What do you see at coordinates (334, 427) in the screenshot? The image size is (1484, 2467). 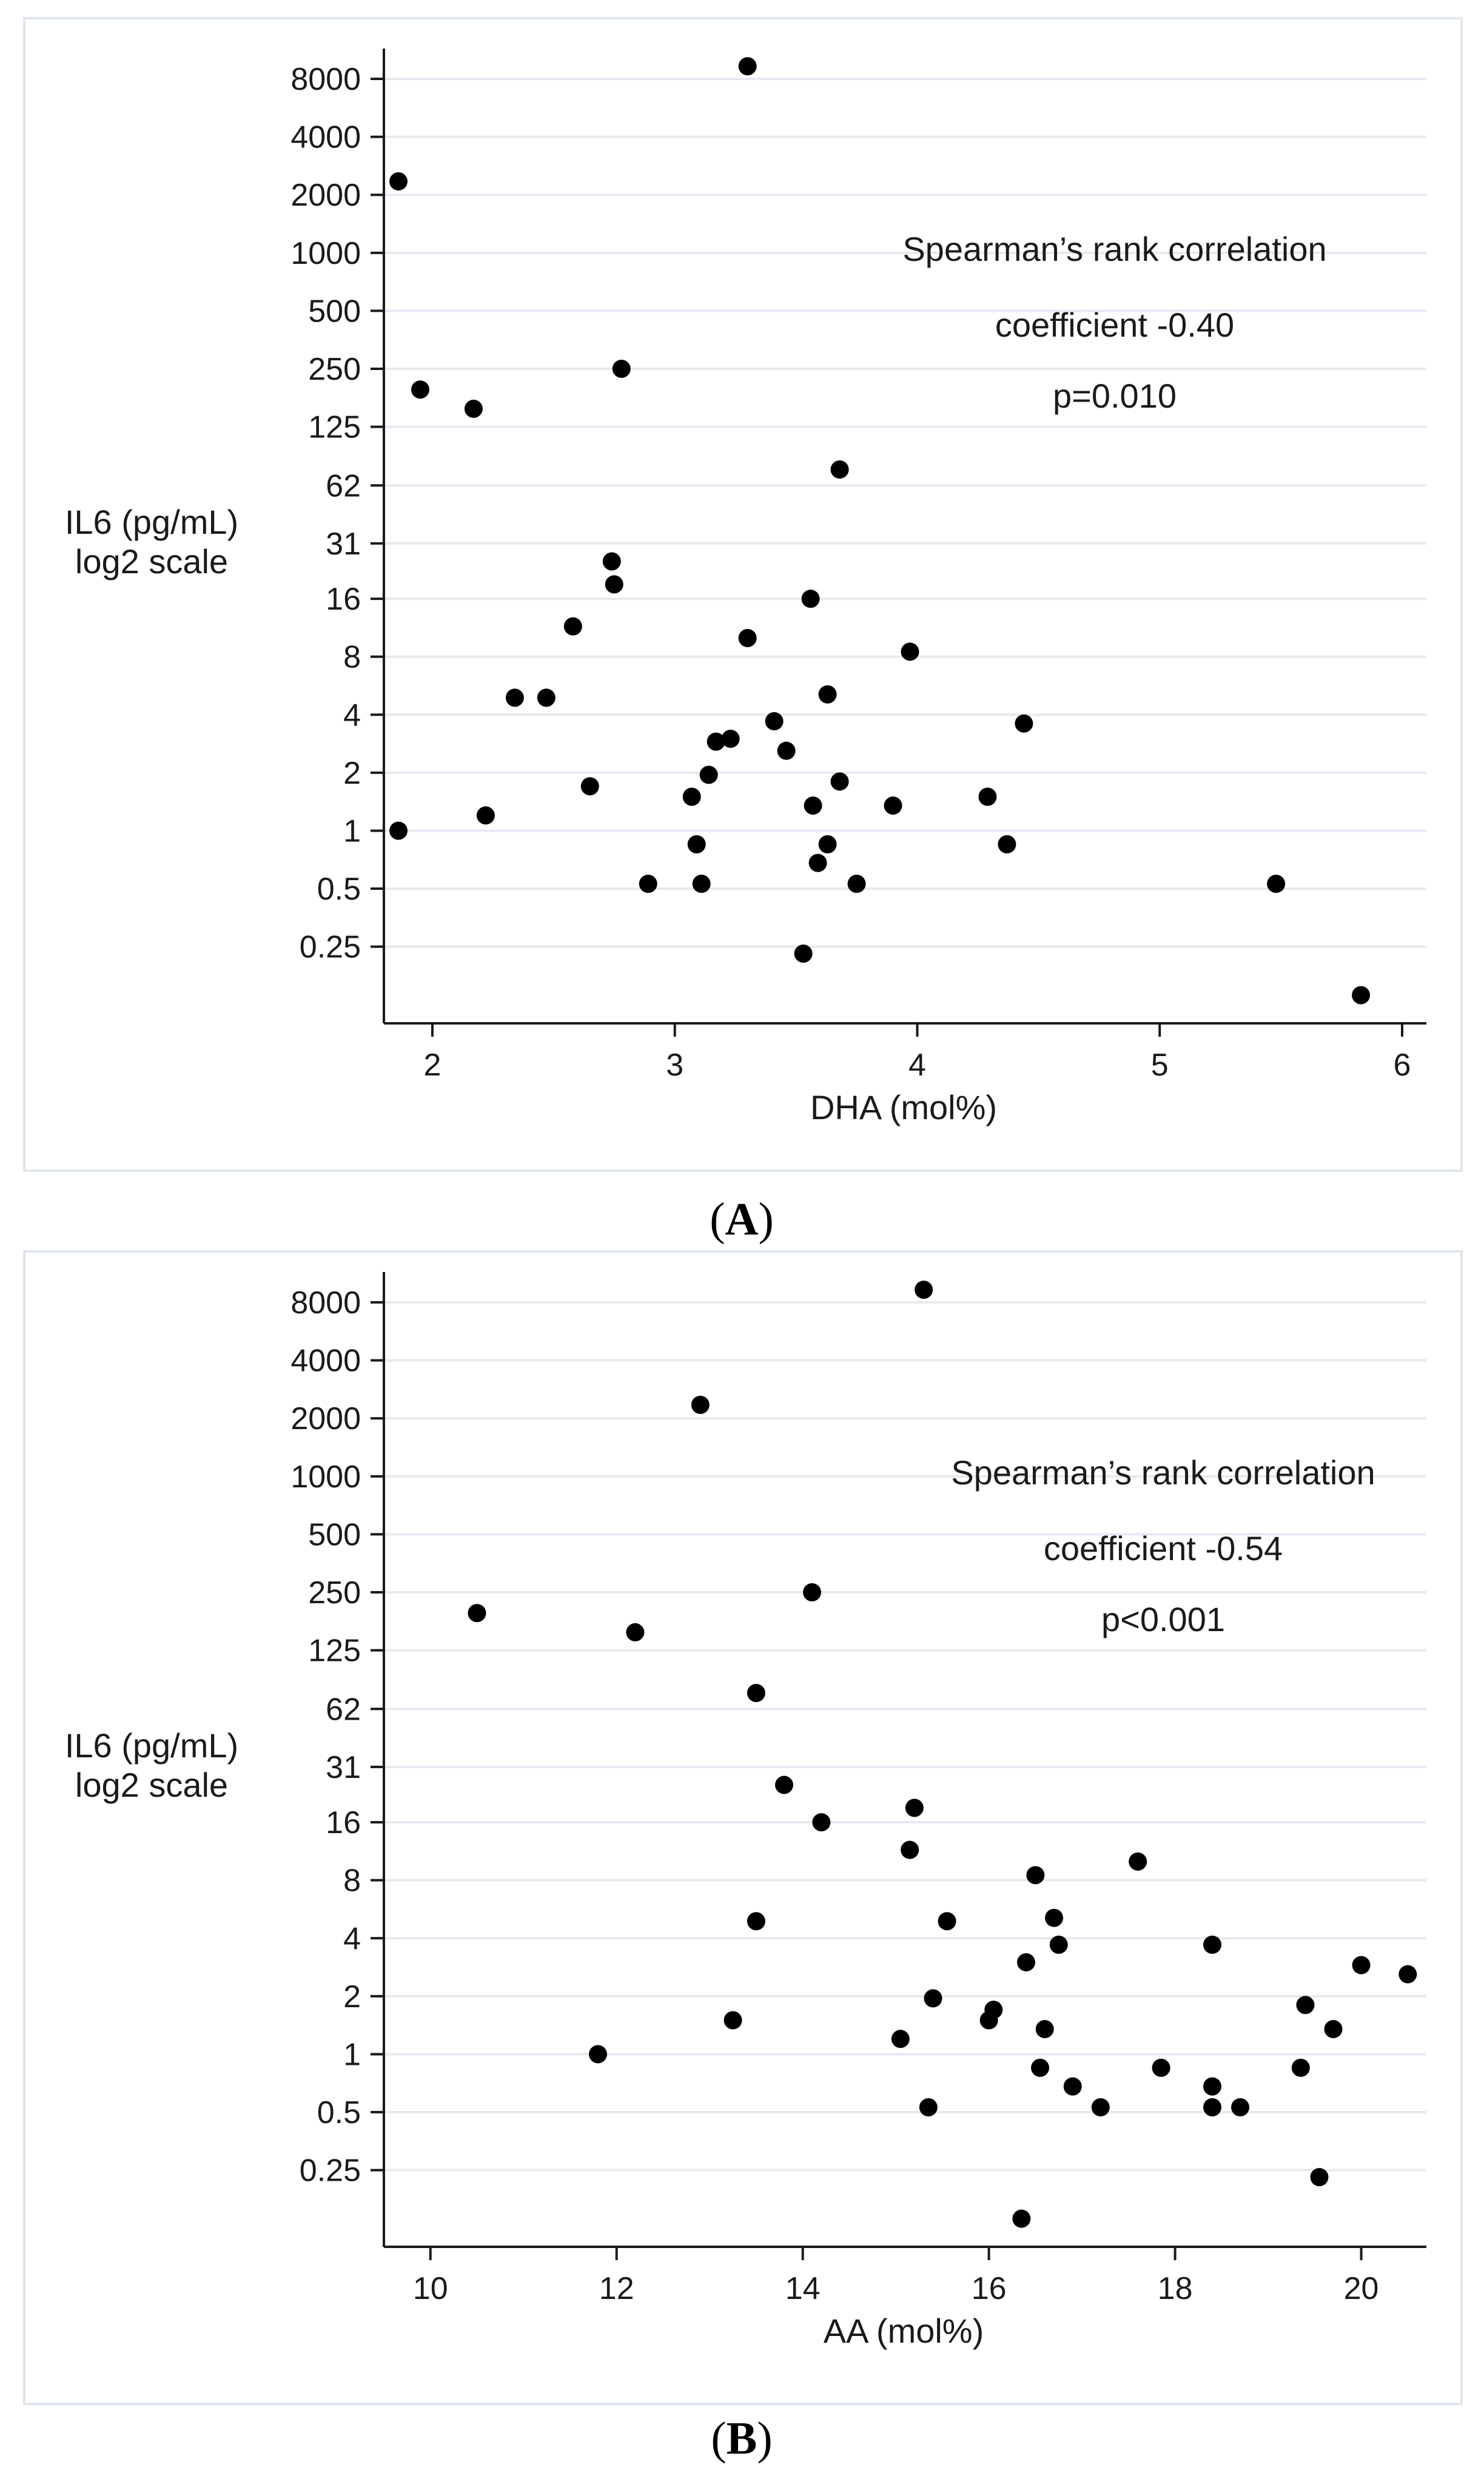 I see `panel-a-y-tick-label: 125` at bounding box center [334, 427].